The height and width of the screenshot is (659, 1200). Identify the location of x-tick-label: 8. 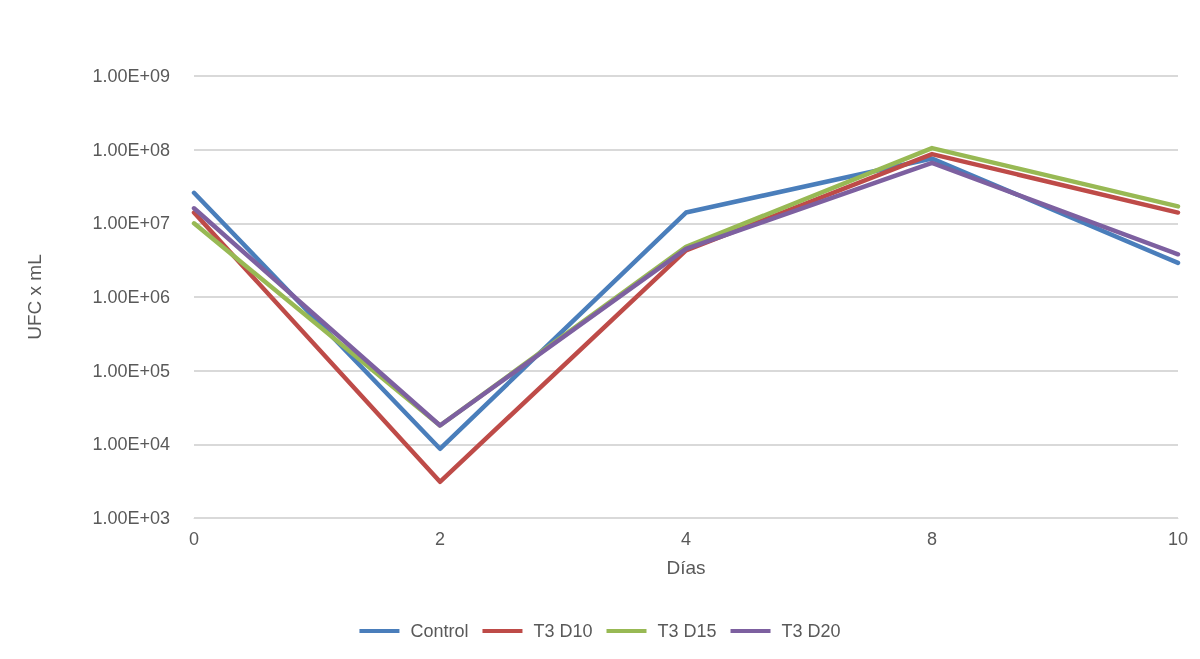
(932, 539).